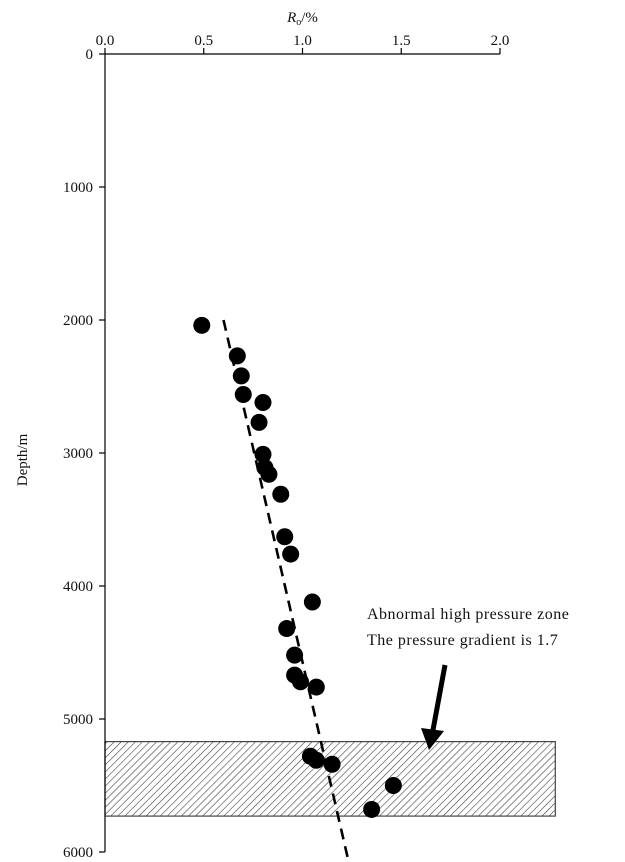  Describe the element at coordinates (78, 720) in the screenshot. I see `y-tick-label: 5000` at that location.